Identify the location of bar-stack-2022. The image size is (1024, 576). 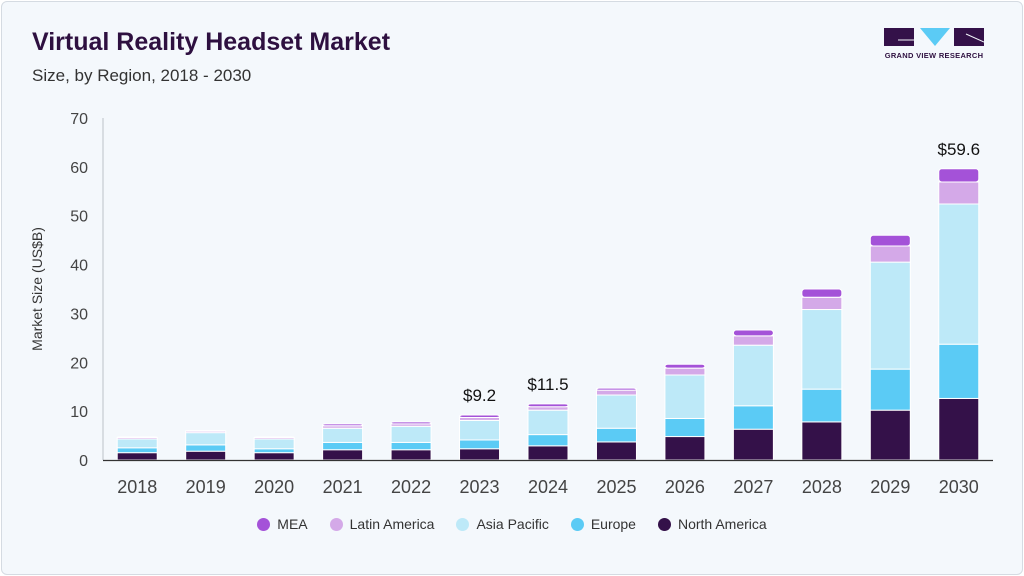
(411, 441).